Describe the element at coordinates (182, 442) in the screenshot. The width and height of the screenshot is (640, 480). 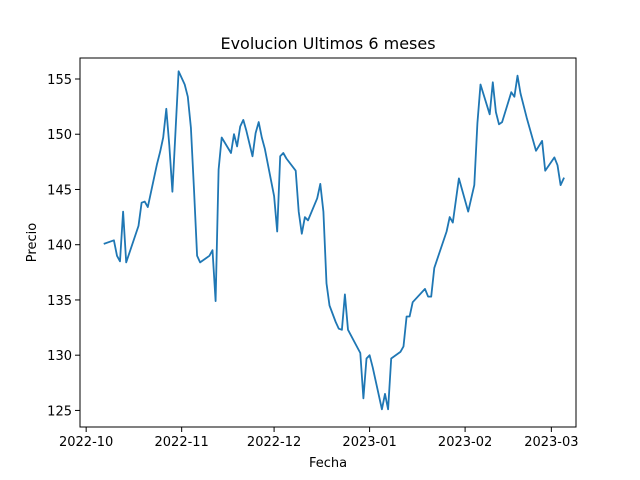
I see `x-tick-label: 2022-11` at that location.